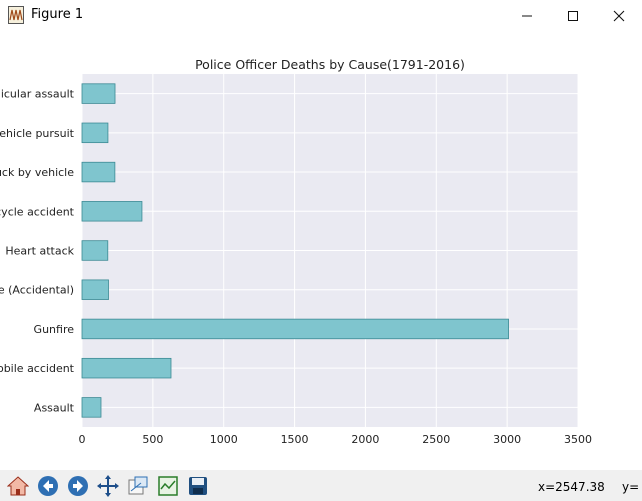  I want to click on title-bar: Figure 1, so click(321, 16).